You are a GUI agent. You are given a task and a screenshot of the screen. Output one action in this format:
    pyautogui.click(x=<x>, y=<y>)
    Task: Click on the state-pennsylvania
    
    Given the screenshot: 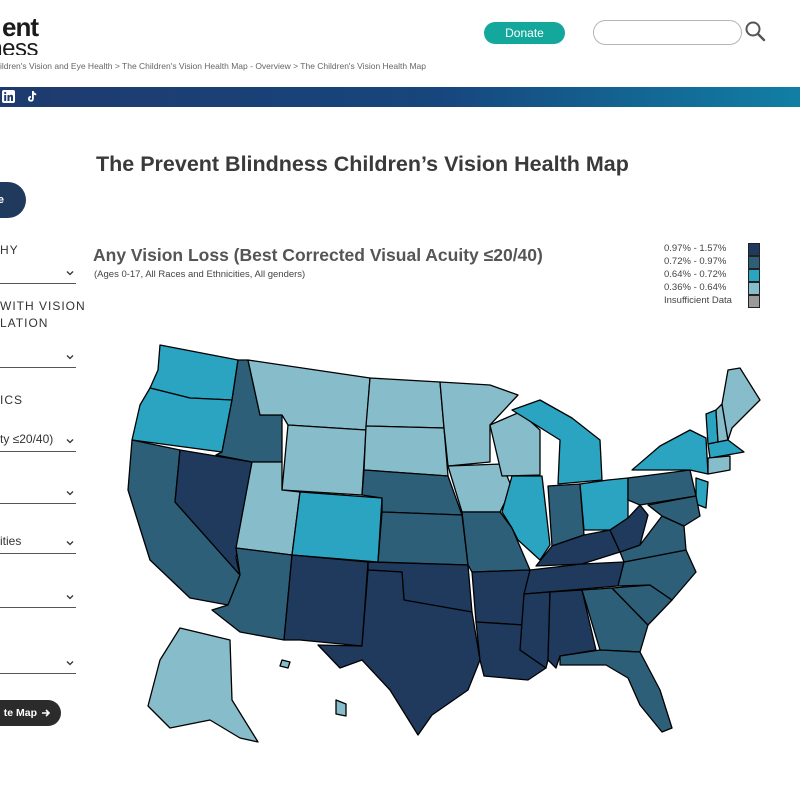 What is the action you would take?
    pyautogui.click(x=662, y=487)
    